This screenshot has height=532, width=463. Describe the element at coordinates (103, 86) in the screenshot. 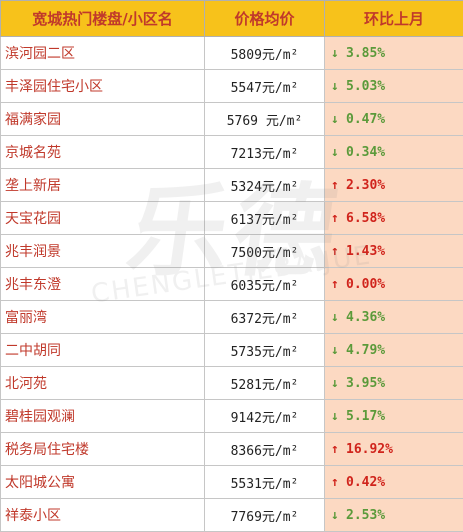

I see `community-name: 丰泽园住宅小区` at that location.